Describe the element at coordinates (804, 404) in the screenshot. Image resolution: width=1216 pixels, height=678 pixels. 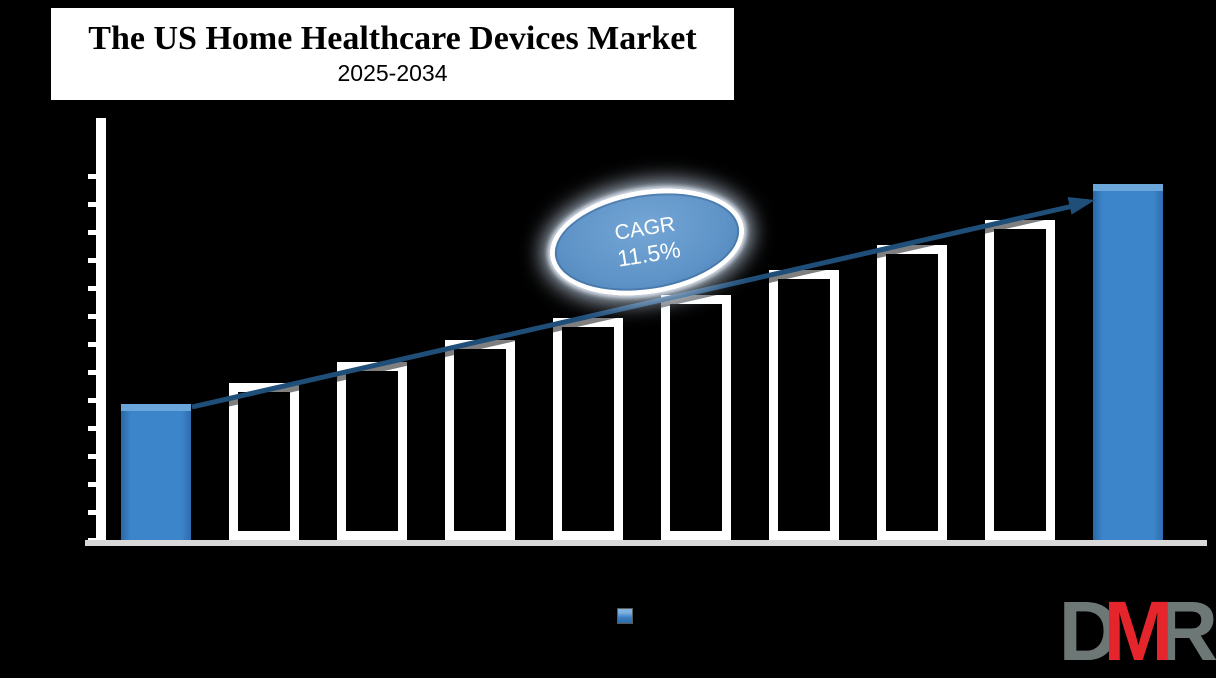
I see `bar-2031` at that location.